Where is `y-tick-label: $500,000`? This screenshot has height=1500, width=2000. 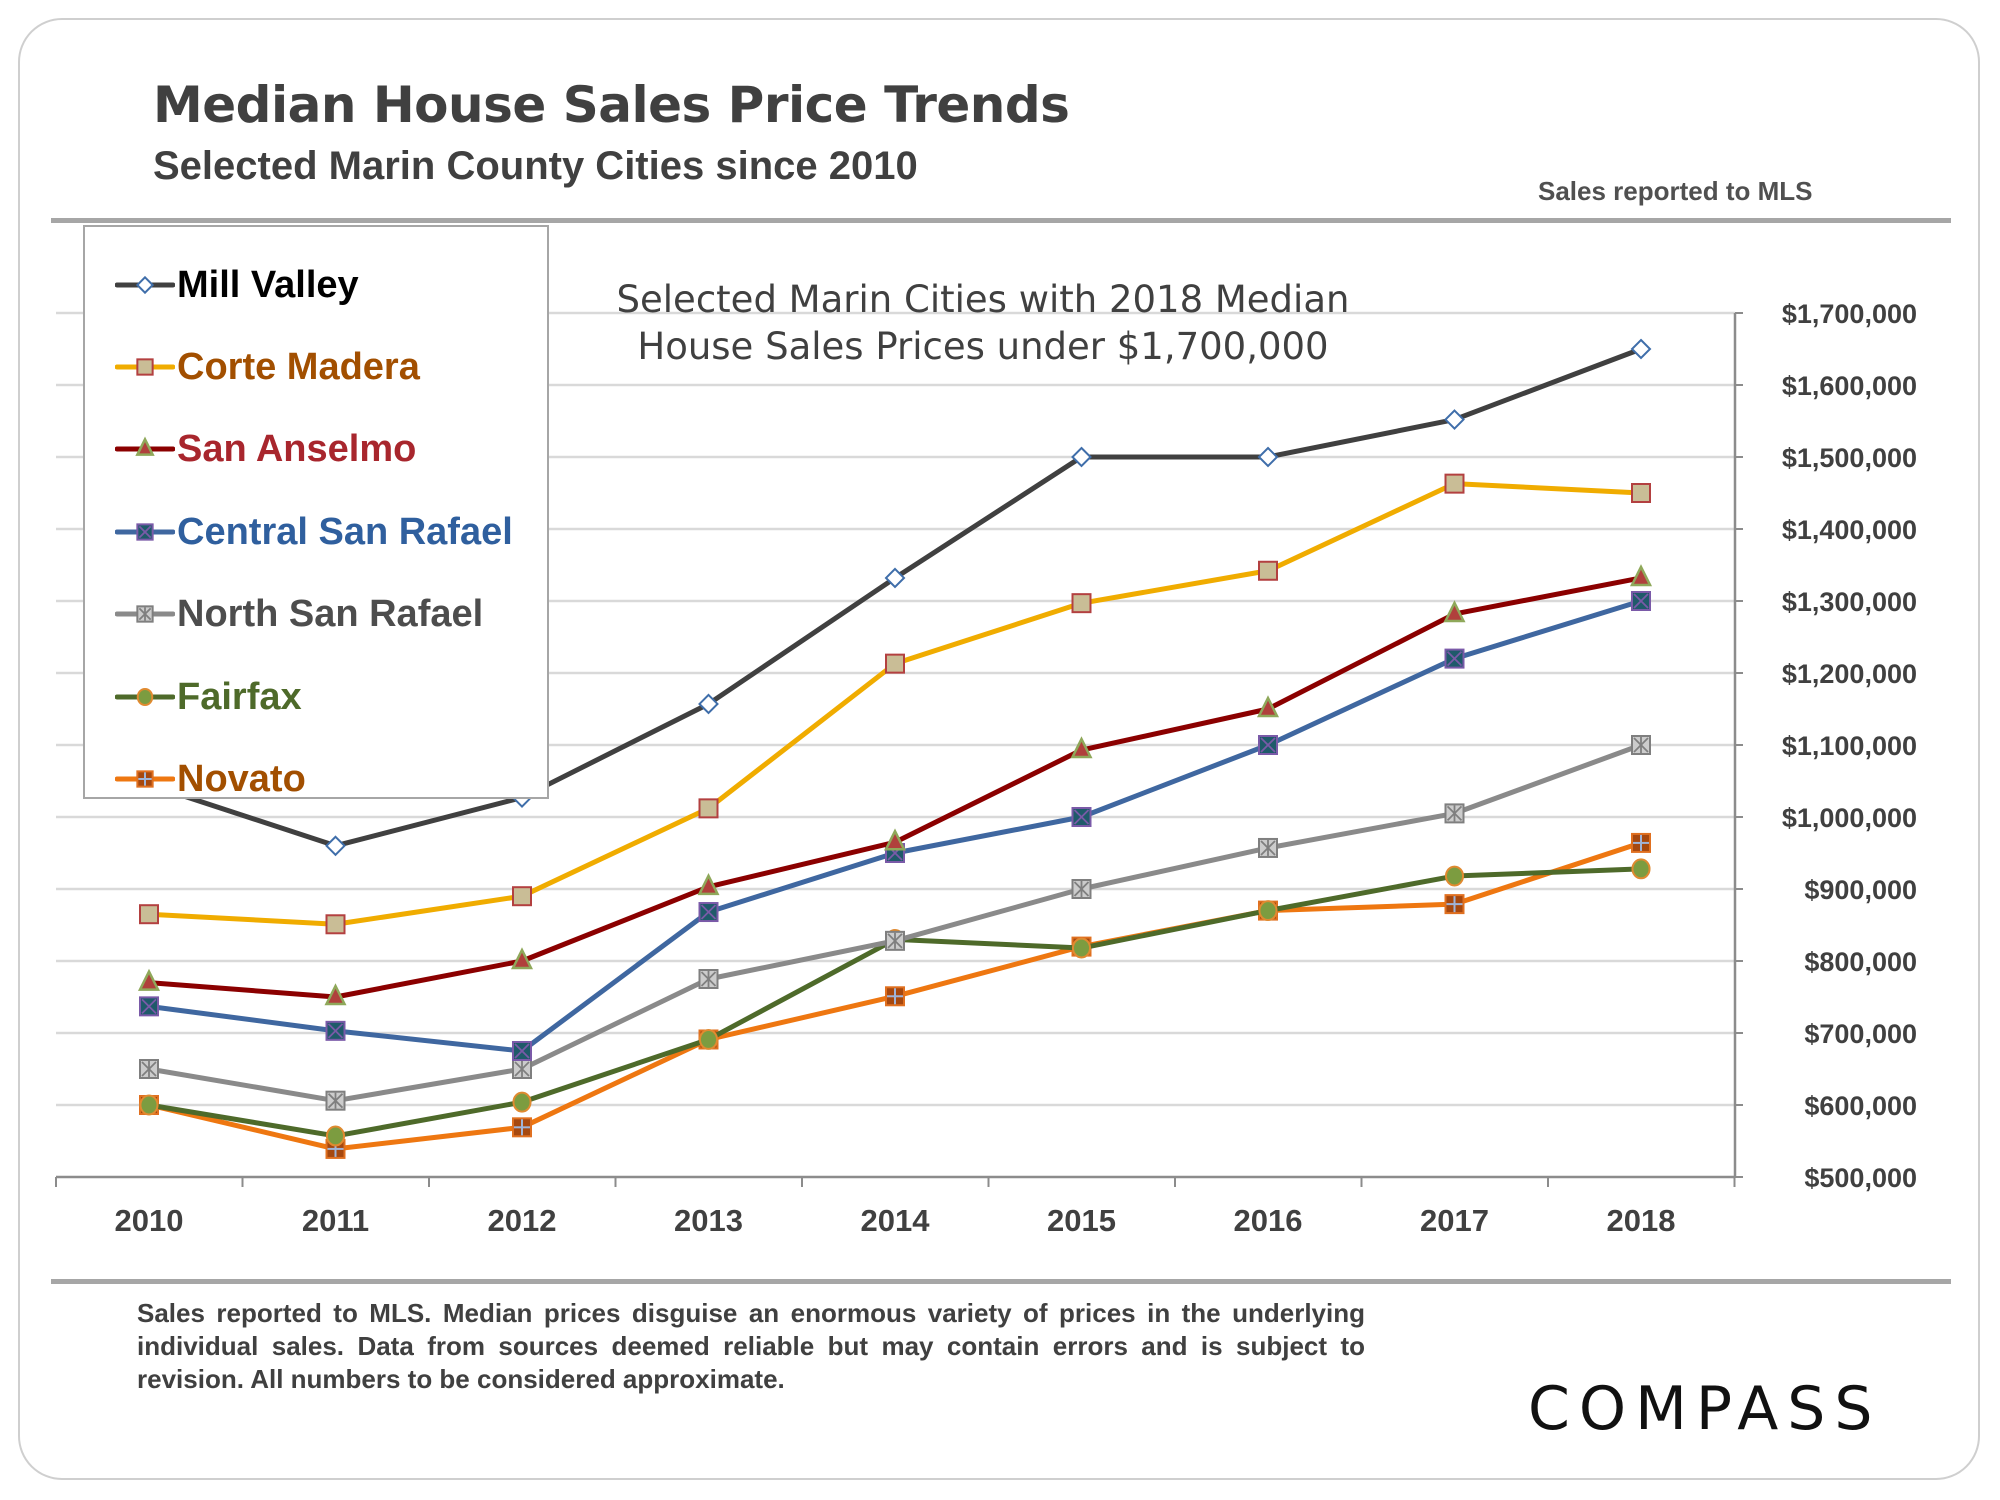 y-tick-label: $500,000 is located at coordinates (1860, 1178).